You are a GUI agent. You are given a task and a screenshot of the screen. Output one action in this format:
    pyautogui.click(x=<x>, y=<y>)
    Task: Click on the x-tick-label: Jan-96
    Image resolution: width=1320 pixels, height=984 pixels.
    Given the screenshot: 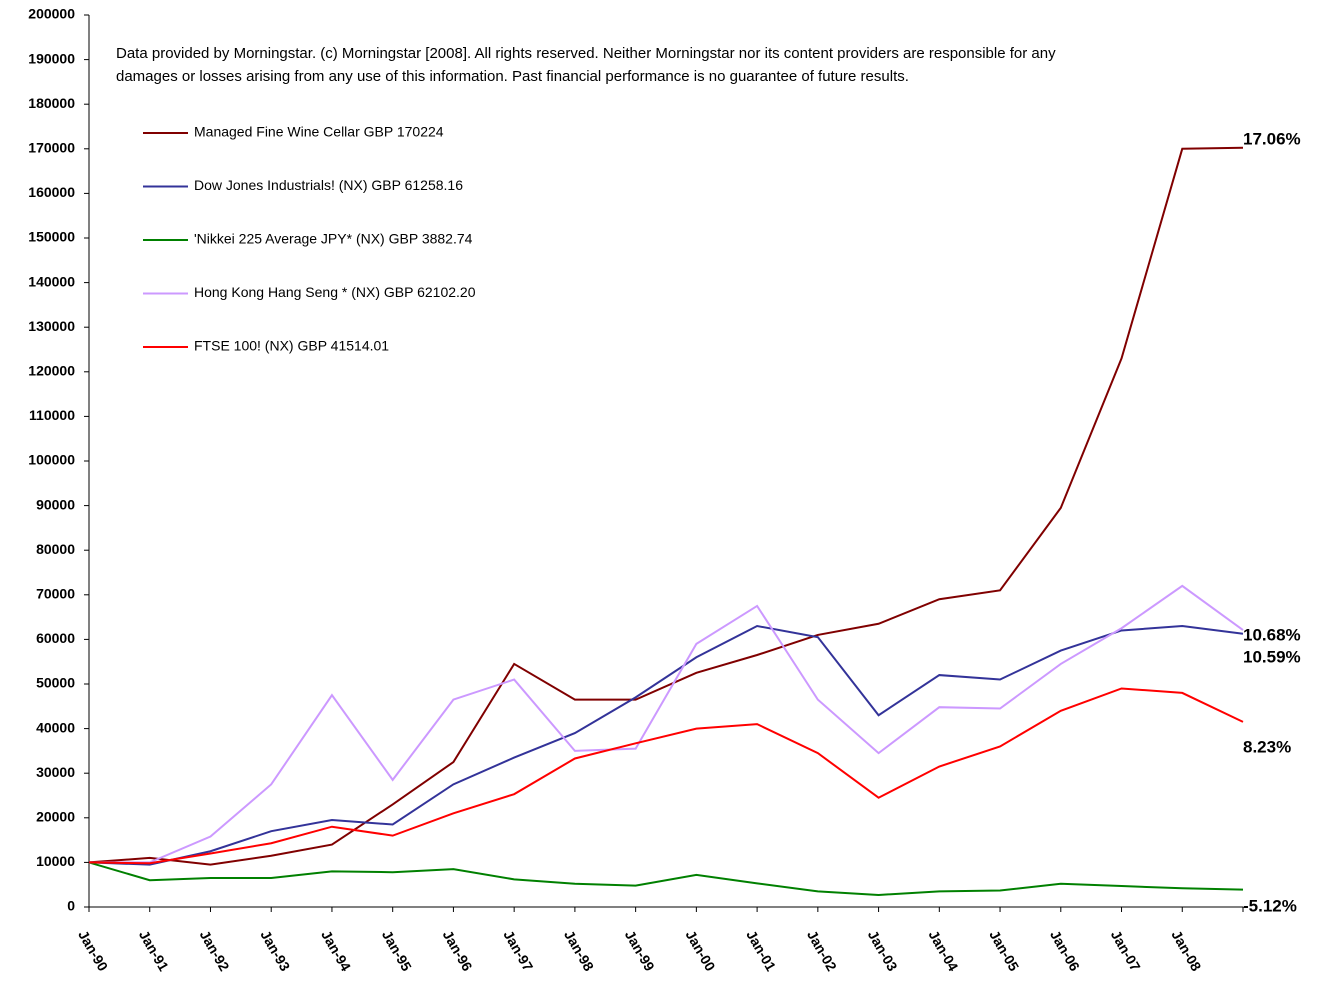 What is the action you would take?
    pyautogui.click(x=458, y=950)
    